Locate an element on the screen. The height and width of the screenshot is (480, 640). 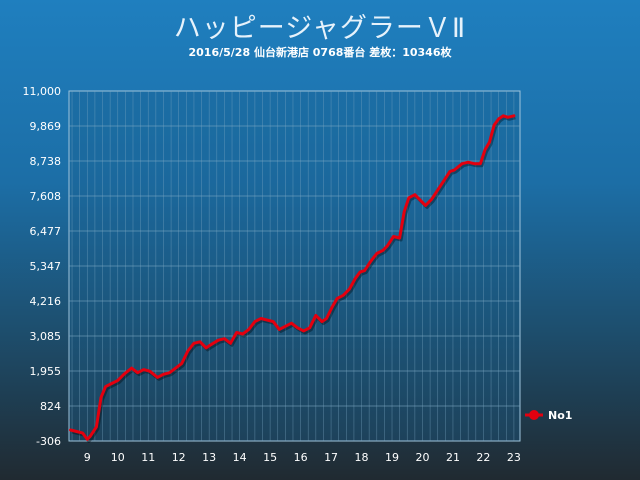
legend-swatch-marker is located at coordinates (534, 415).